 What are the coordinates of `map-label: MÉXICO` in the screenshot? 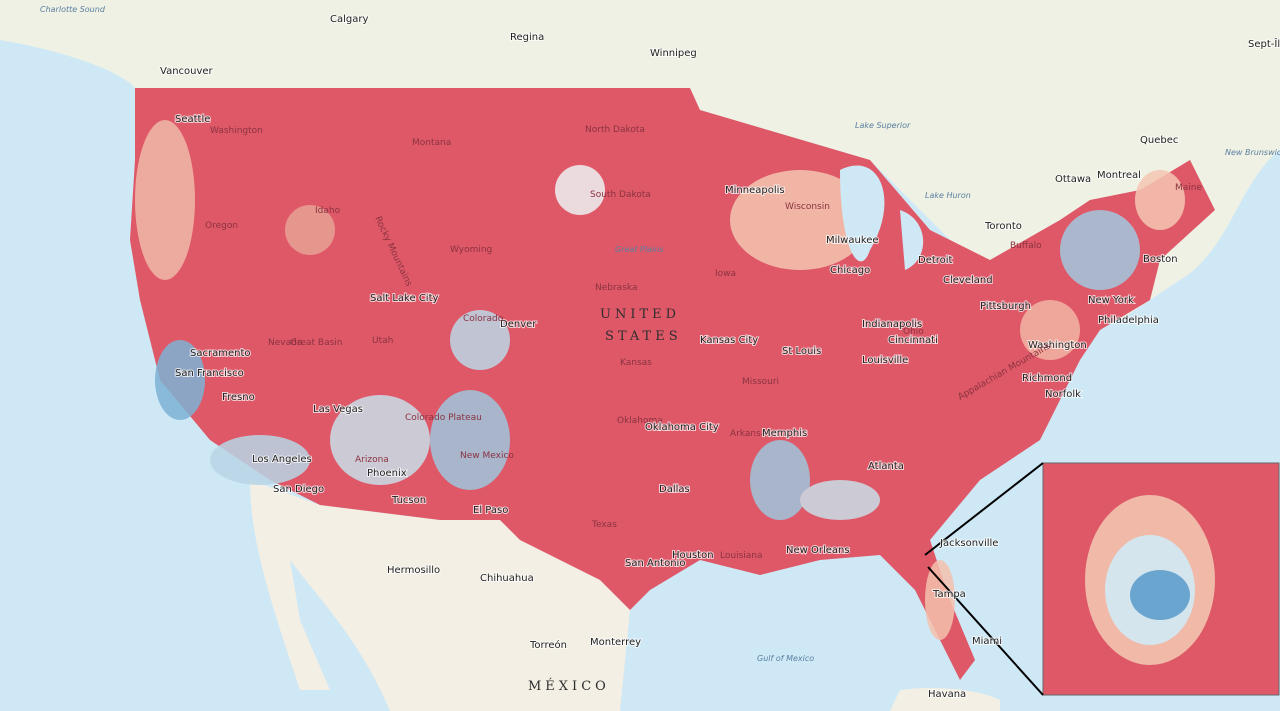 It's located at (569, 686).